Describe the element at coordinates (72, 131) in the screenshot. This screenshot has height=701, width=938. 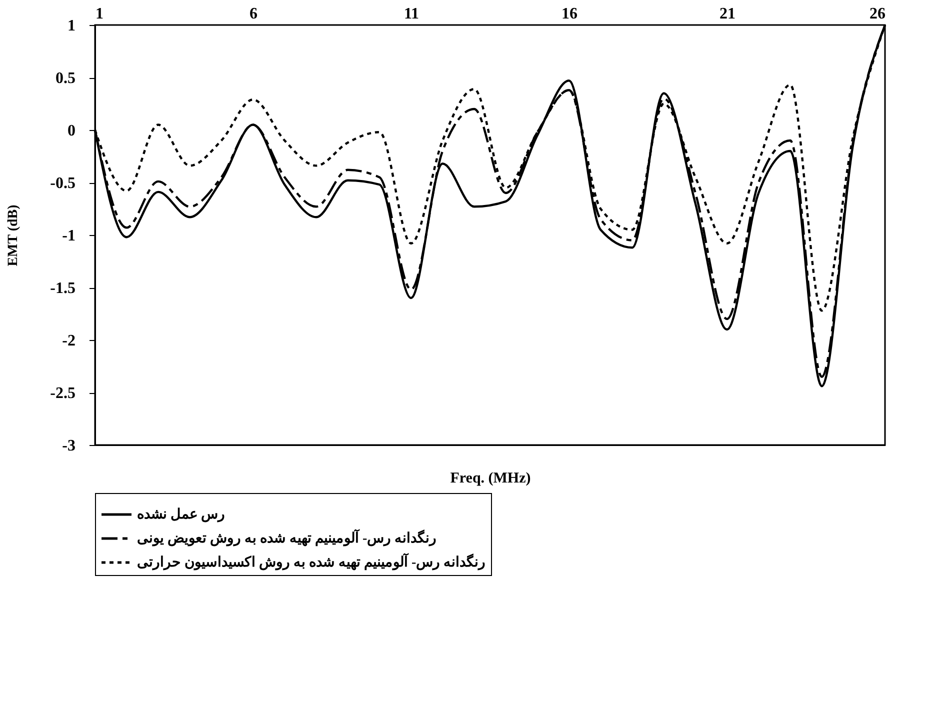
I see `y-tick-label: 0` at that location.